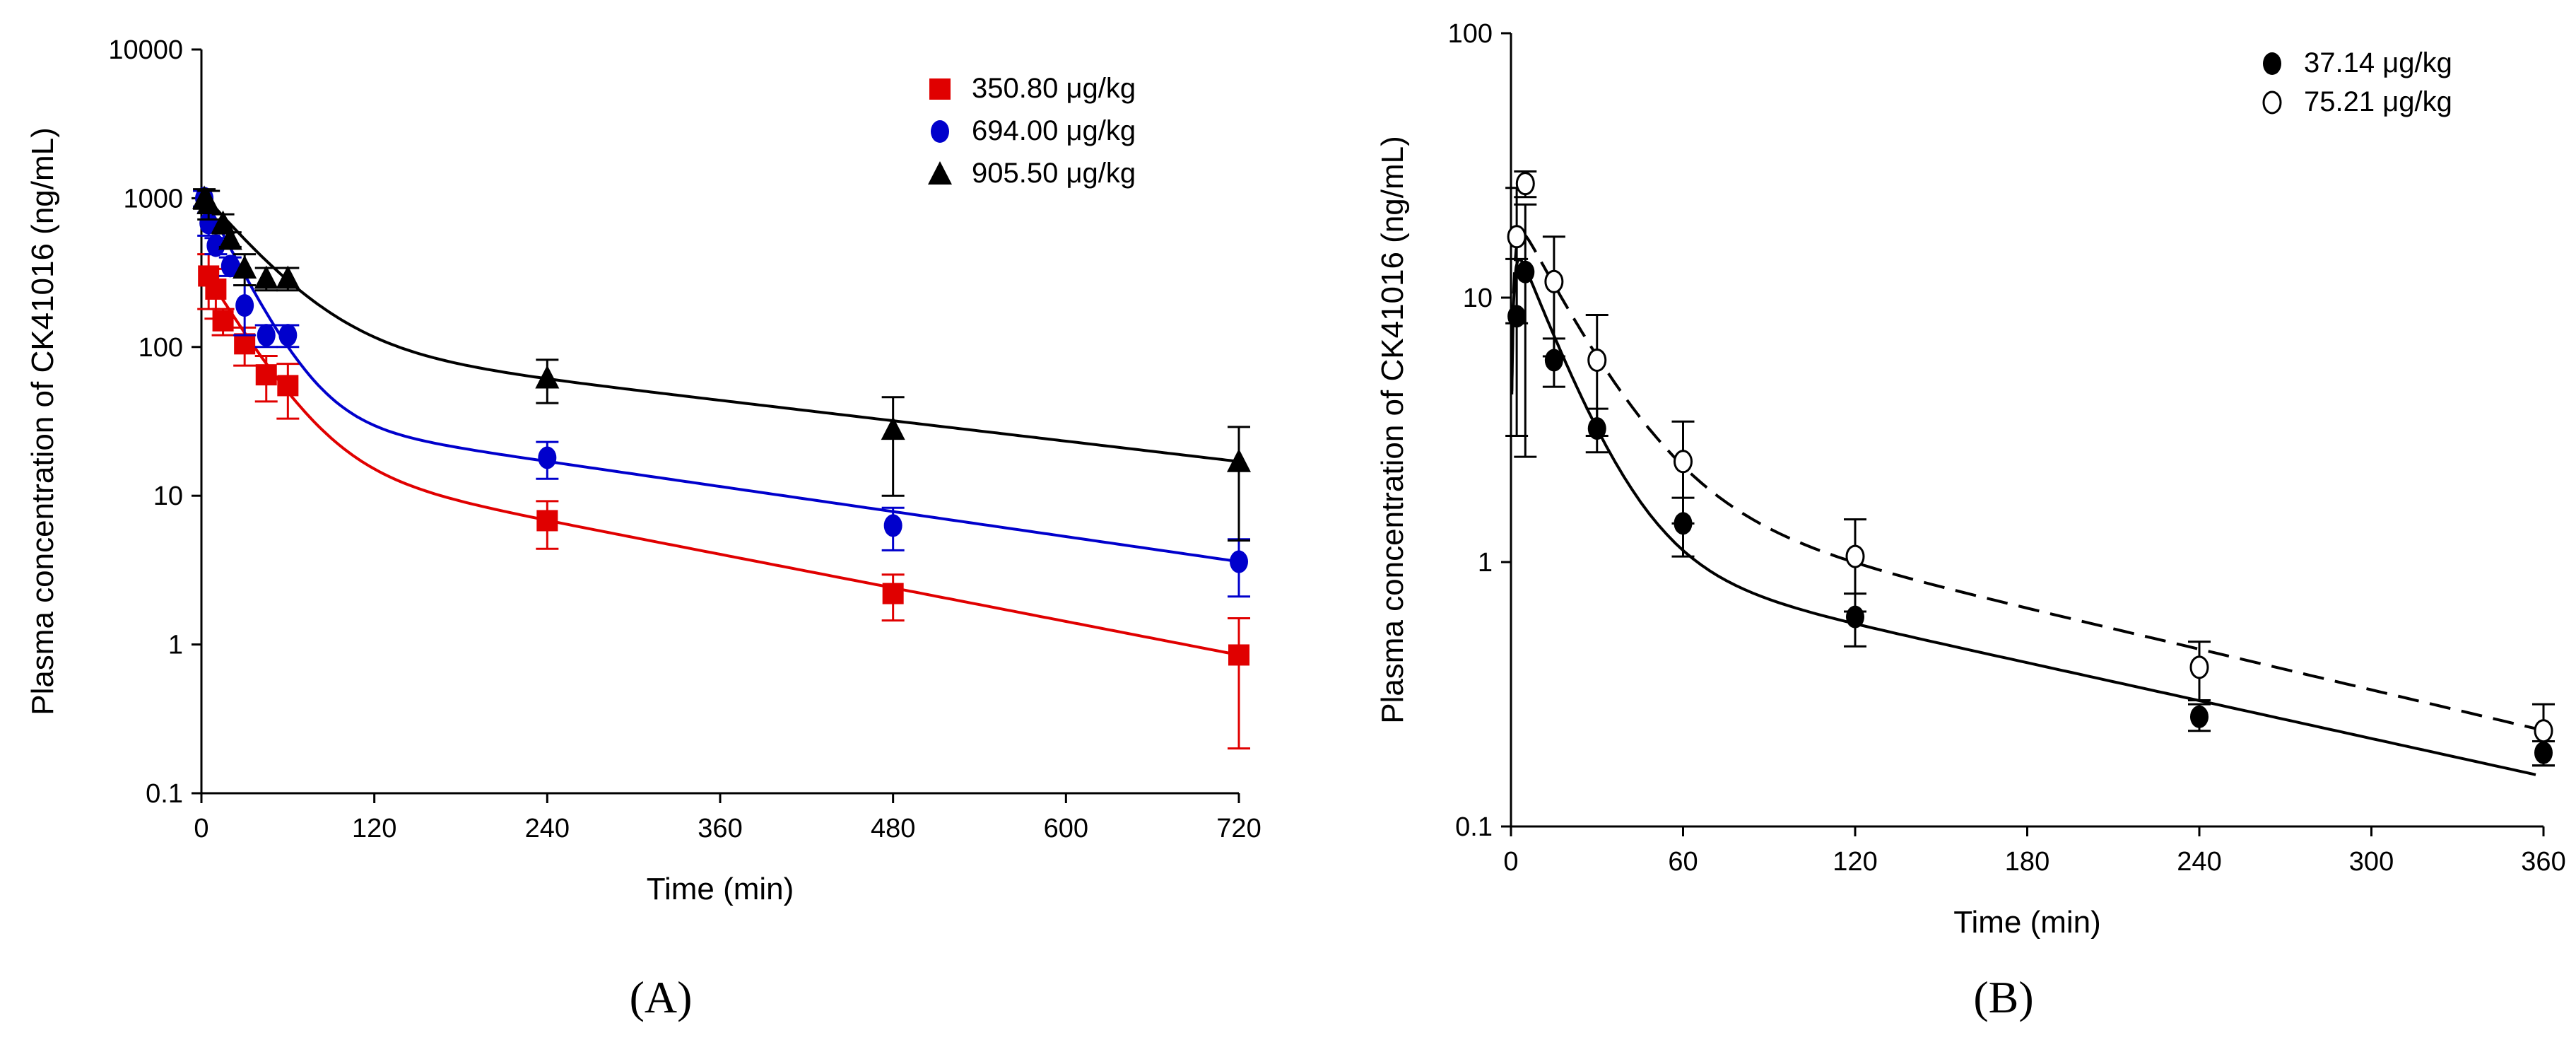  I want to click on legend-label: 905.50 μg/kg, so click(1054, 174).